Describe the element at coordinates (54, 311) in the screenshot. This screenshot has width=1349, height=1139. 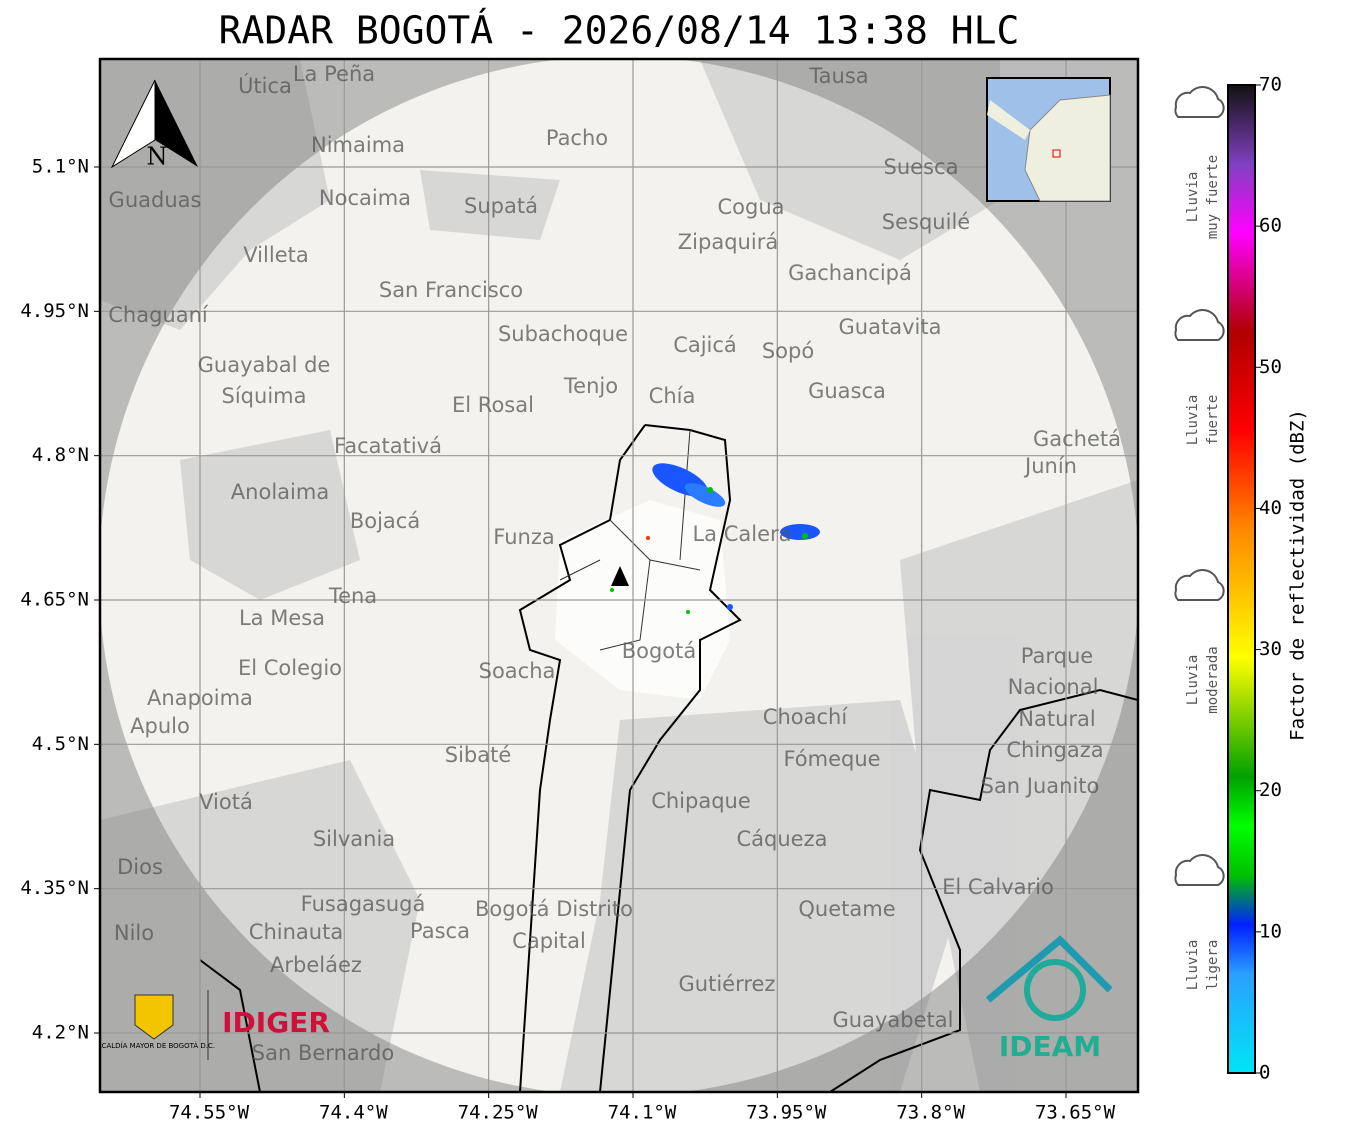
I see `lat-tick-label: 4.95°N` at that location.